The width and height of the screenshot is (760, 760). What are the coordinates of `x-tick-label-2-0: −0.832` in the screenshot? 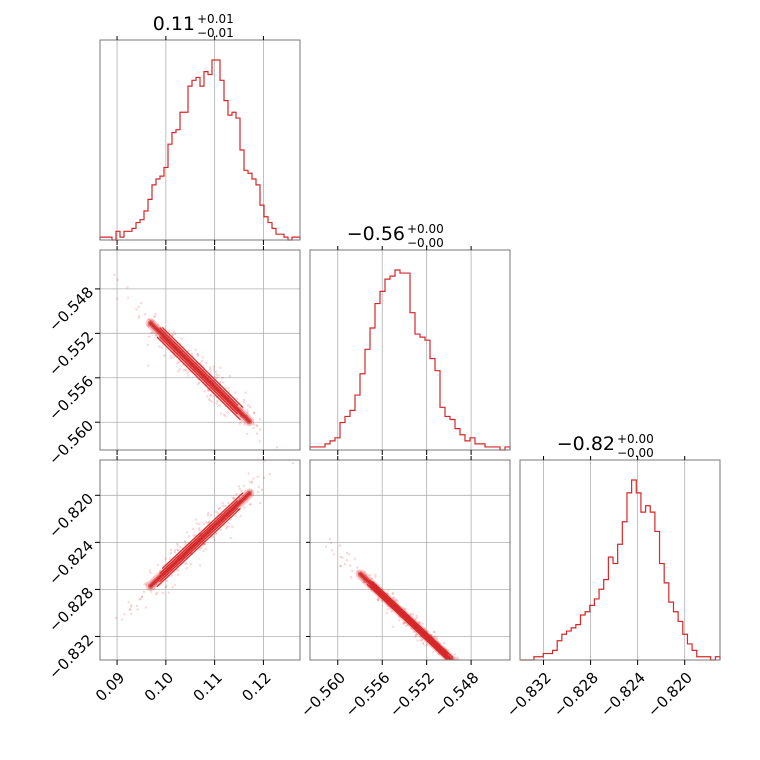 It's located at (529, 695).